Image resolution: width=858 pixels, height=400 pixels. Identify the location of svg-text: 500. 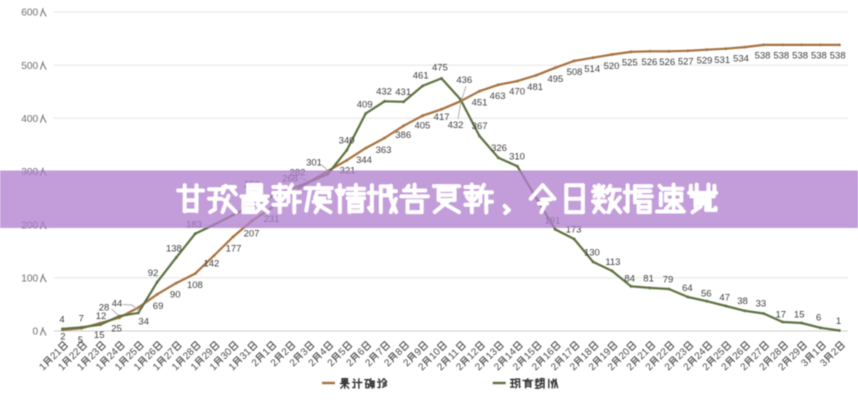
(29, 66).